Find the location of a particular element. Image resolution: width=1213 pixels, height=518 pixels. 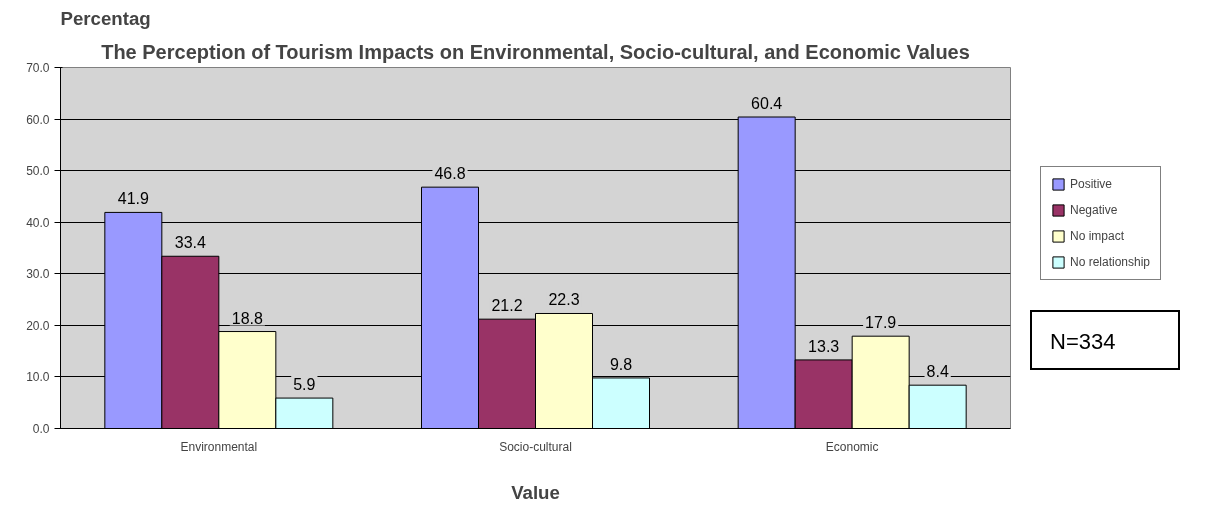

data-label: 21.2 is located at coordinates (507, 306).